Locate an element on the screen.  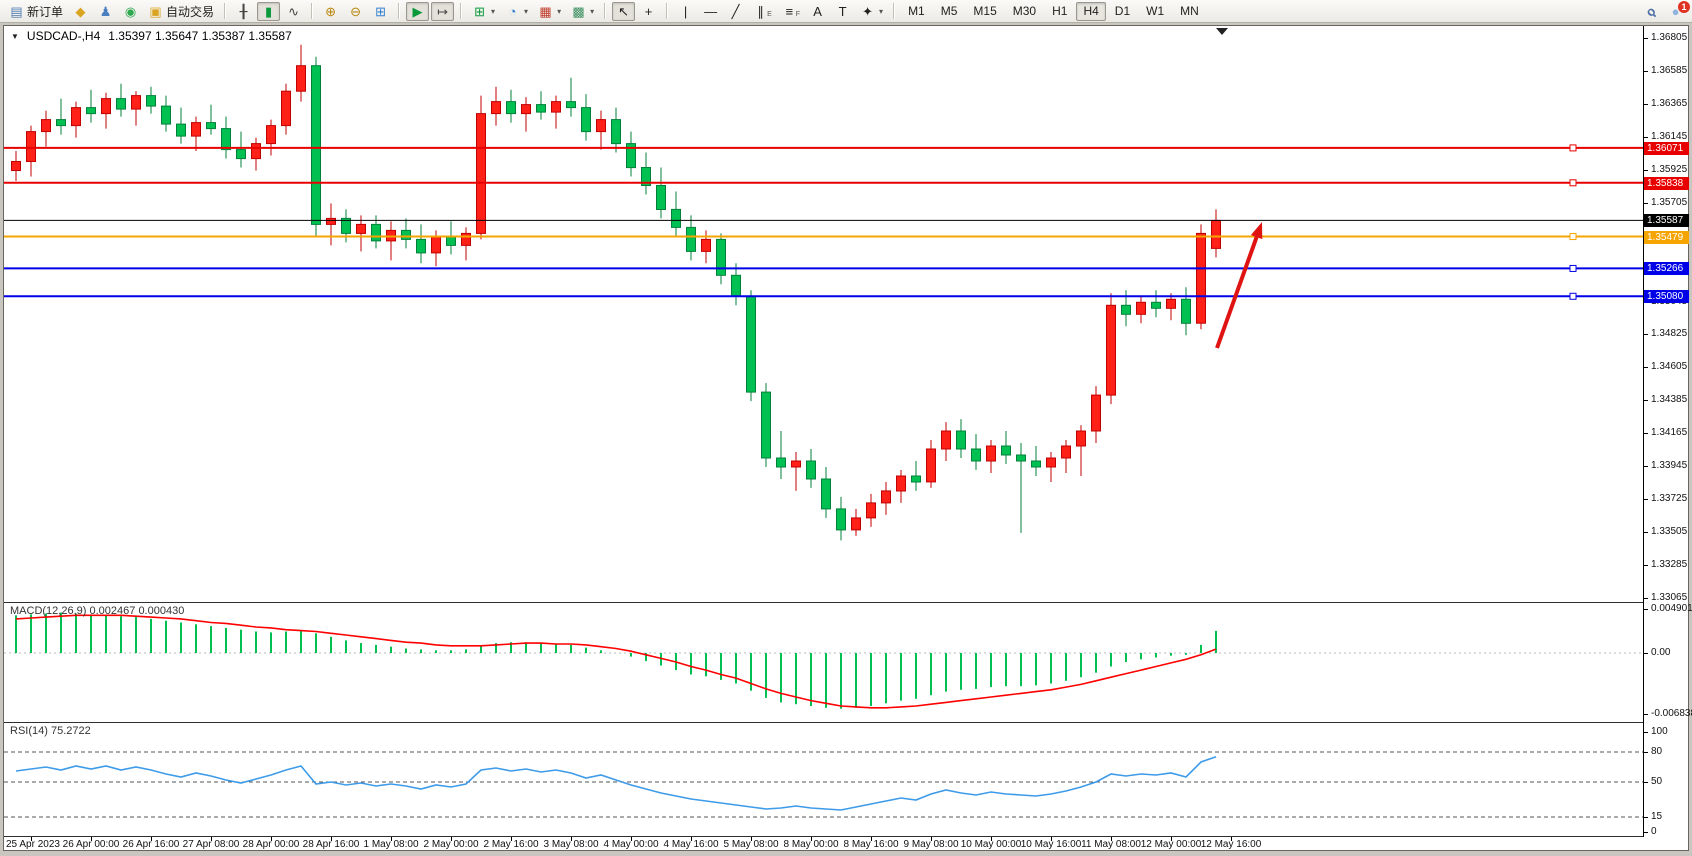
new-chart-button: ⊞ ▾ is located at coordinates (483, 11).